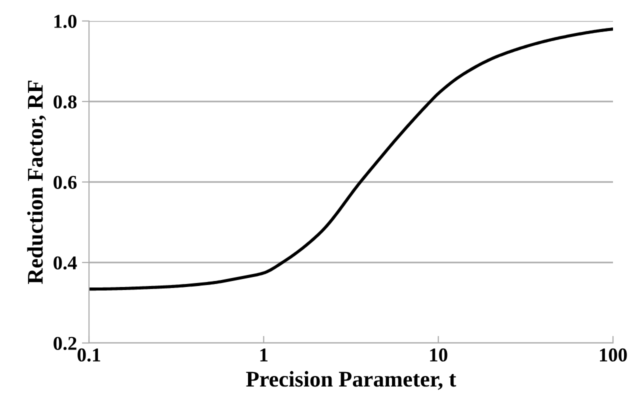 Image resolution: width=629 pixels, height=414 pixels. I want to click on y-axis-title: Reduction Factor, RF, so click(36, 182).